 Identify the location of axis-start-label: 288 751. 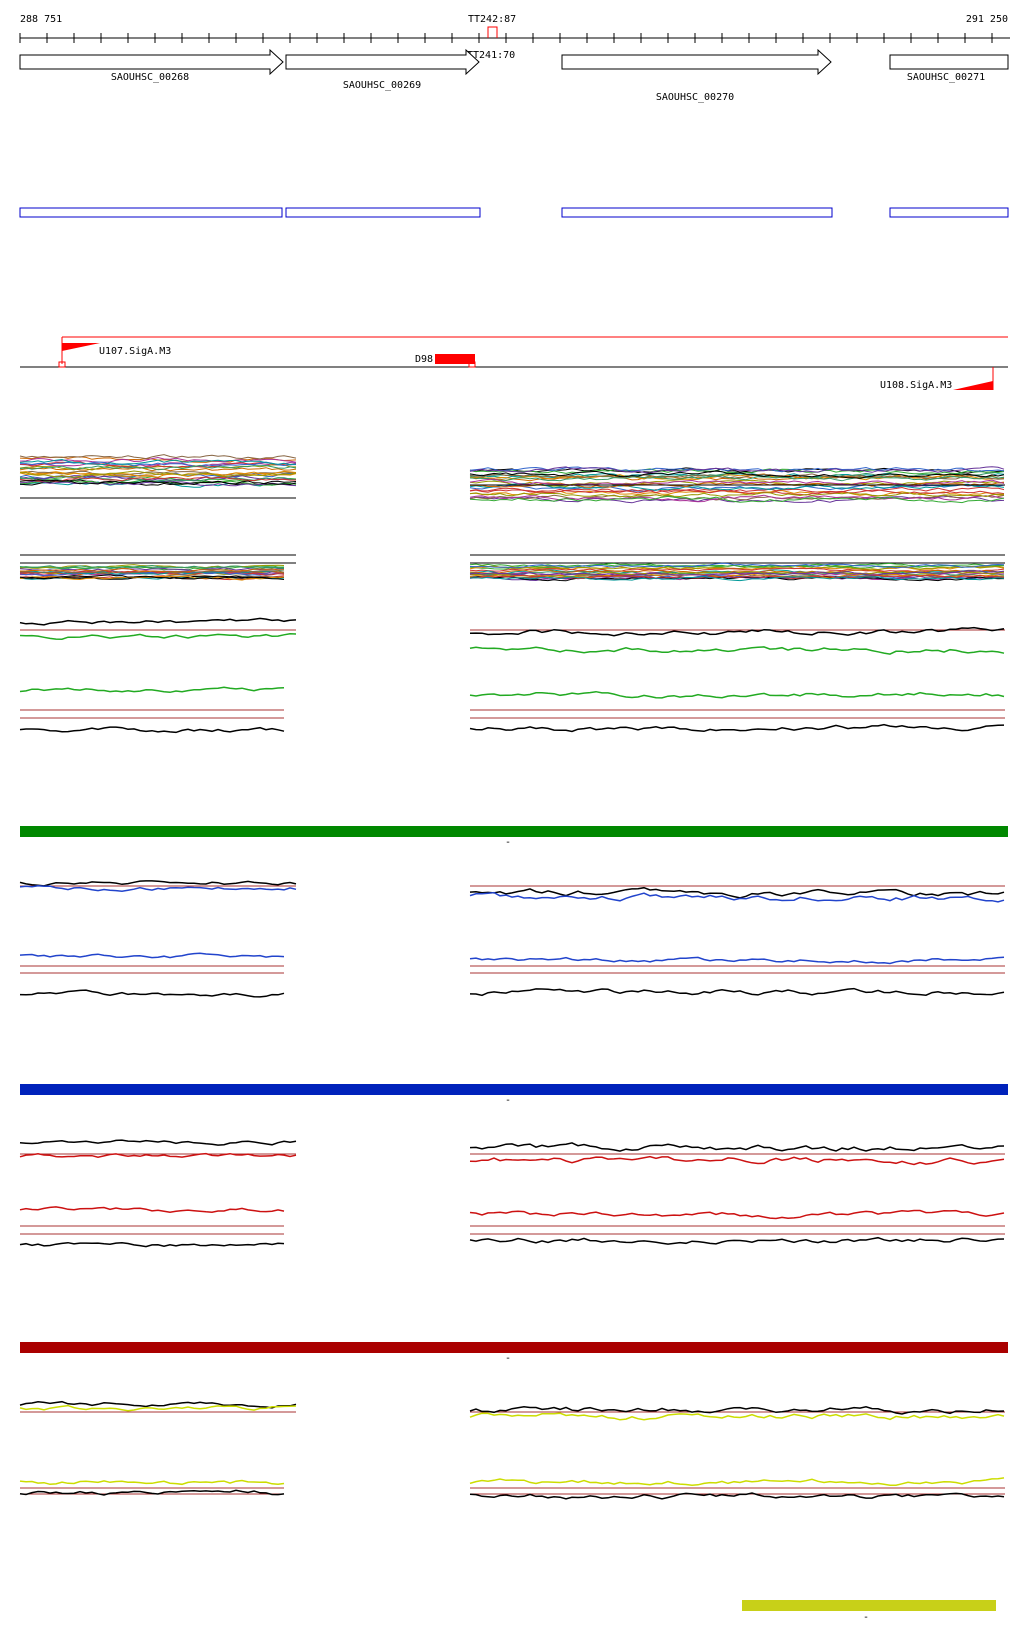
(41, 19).